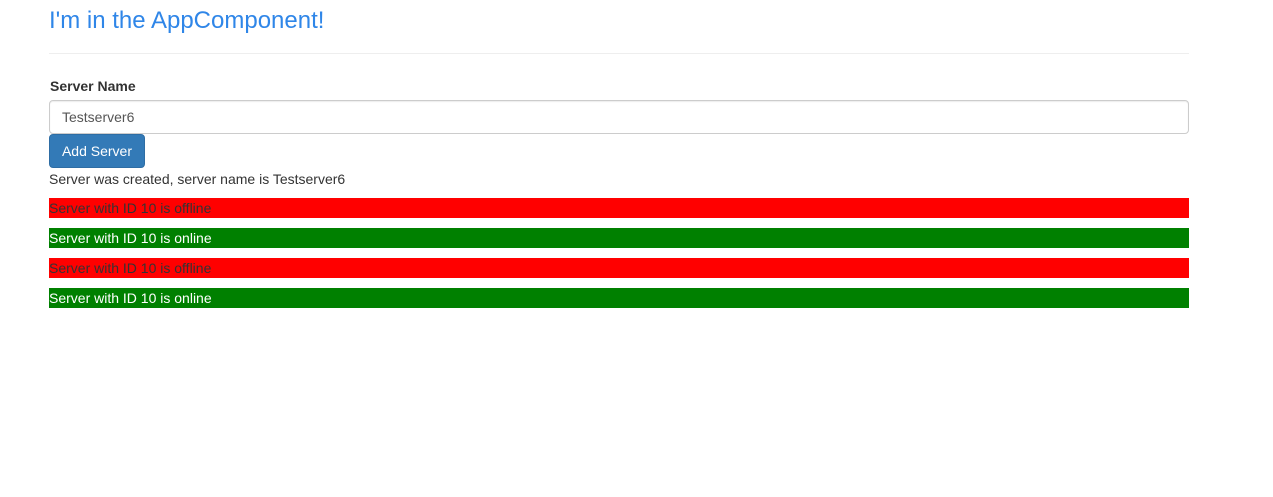  Describe the element at coordinates (93, 86) in the screenshot. I see `server-name-label: Server Name` at that location.